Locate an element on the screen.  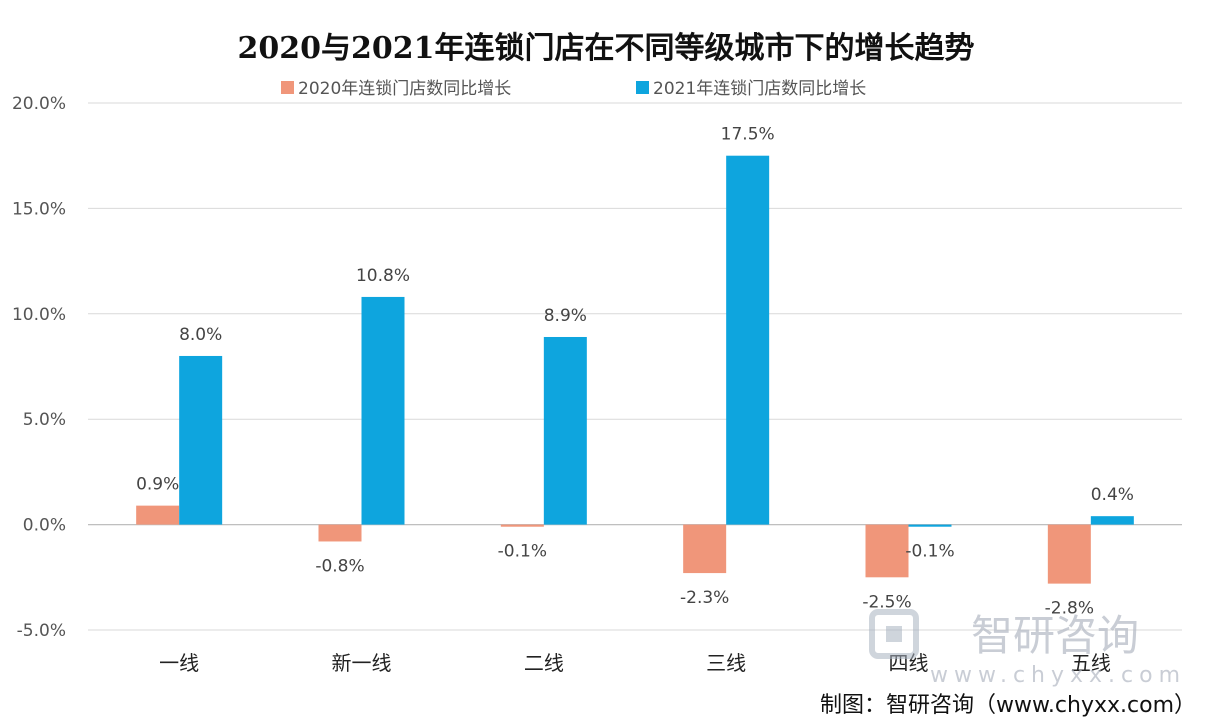
y-tick-label: 10.0% is located at coordinates (39, 315).